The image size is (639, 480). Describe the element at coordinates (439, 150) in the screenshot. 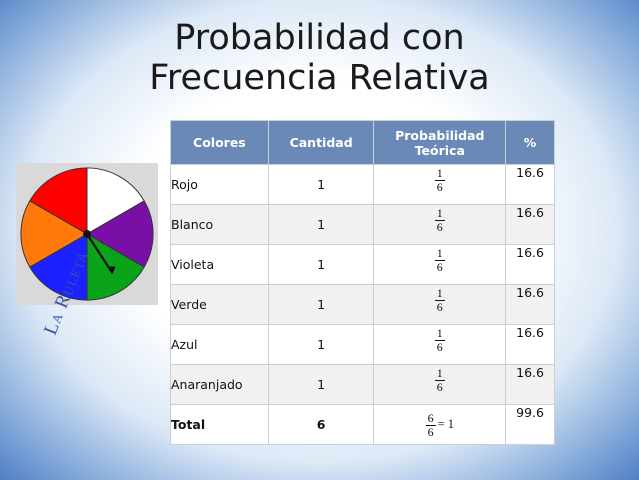

I see `header-prob-line2: Teórica` at that location.